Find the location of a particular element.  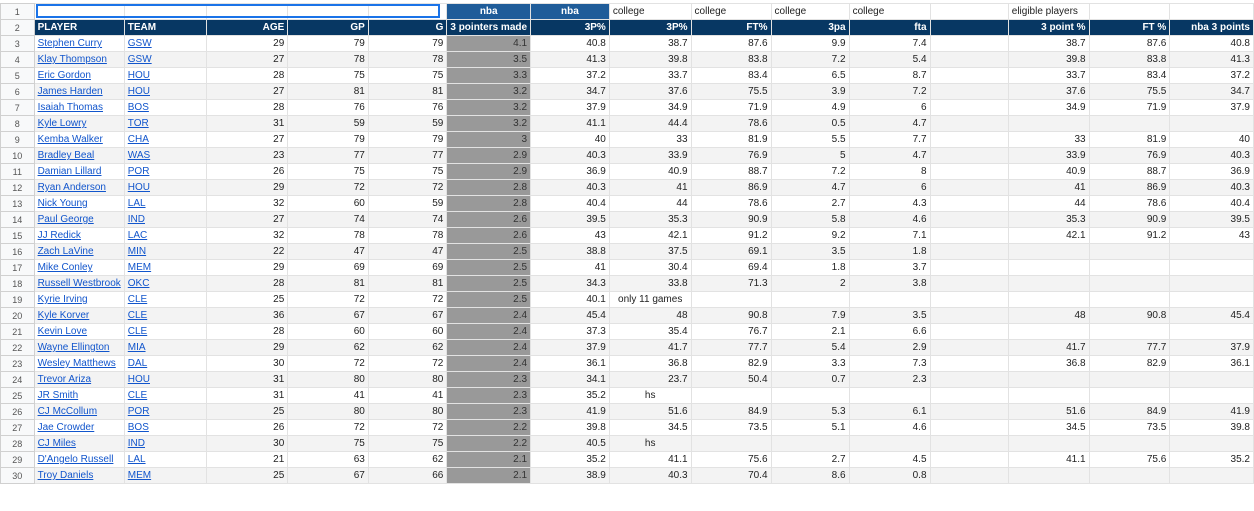

cell: 2.9 is located at coordinates (489, 155).